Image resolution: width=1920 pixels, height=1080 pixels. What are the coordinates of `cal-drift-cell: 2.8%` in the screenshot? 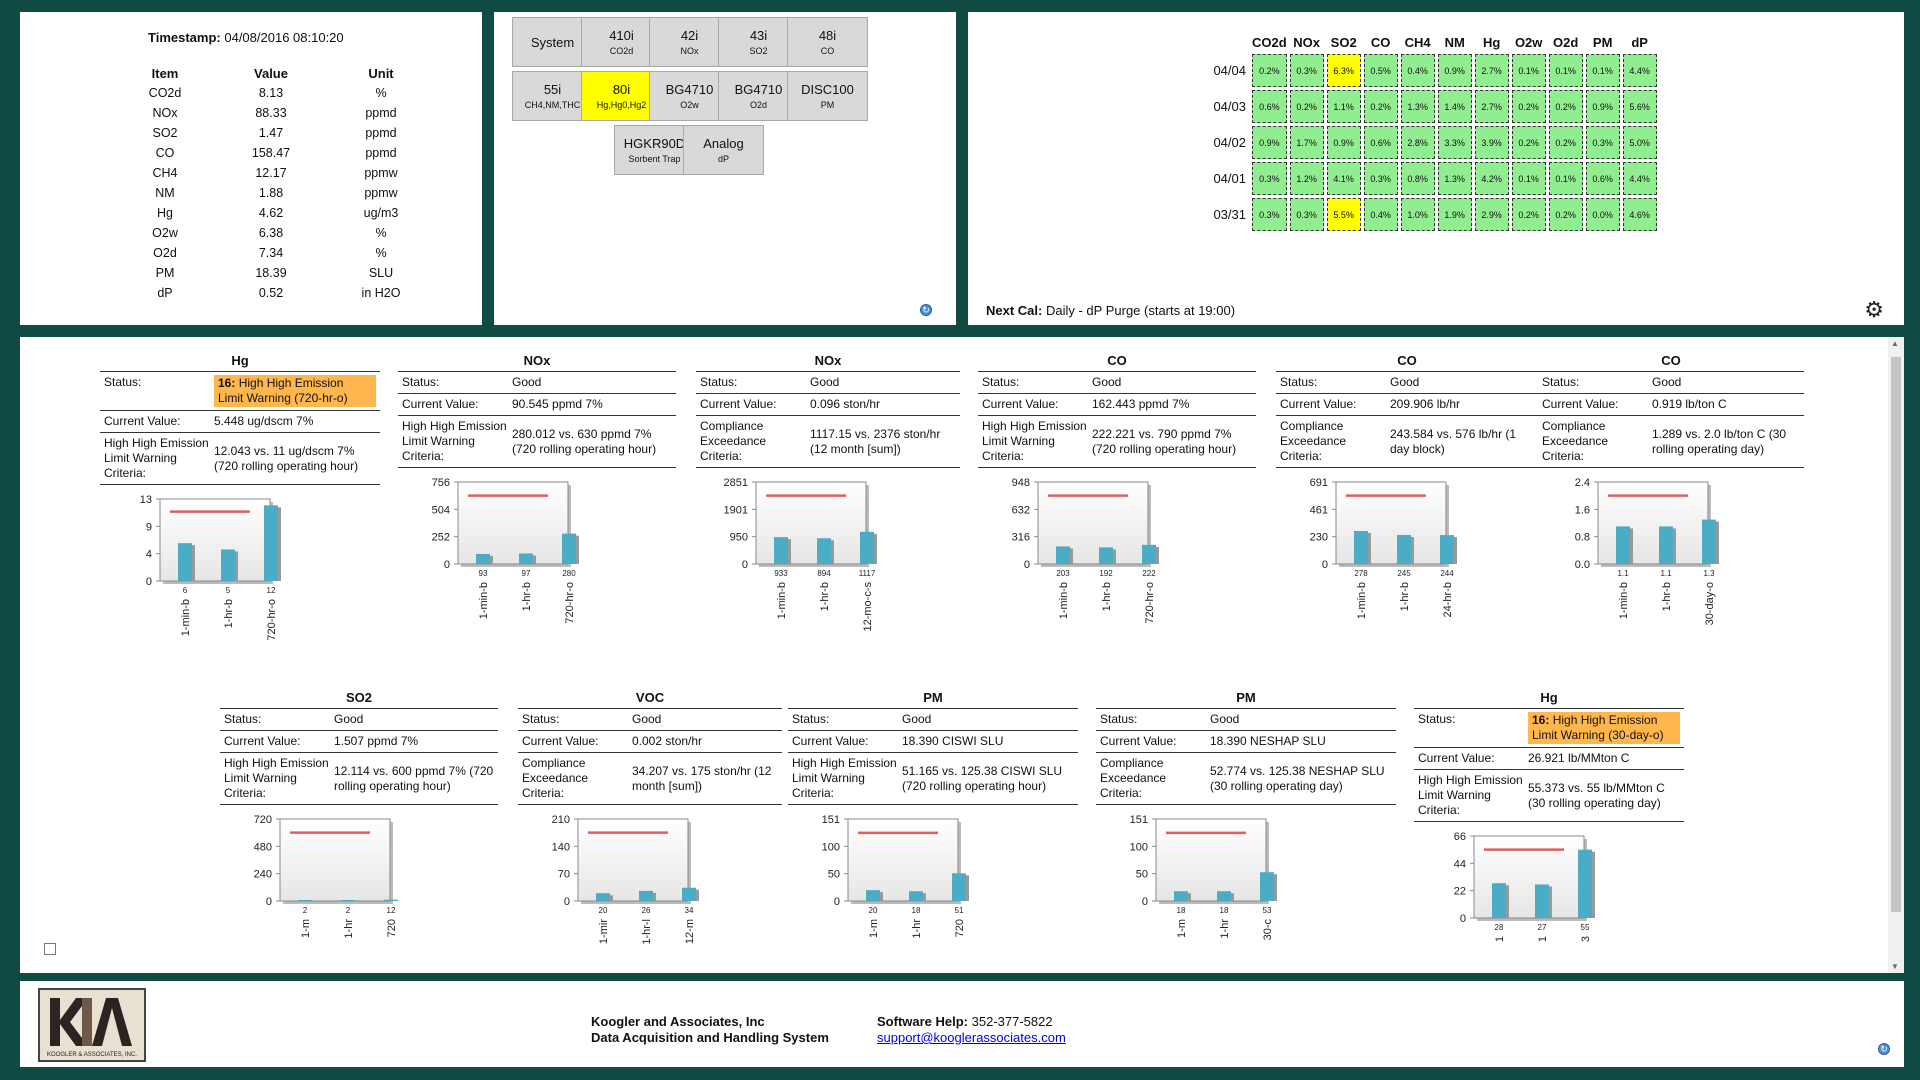 It's located at (1417, 142).